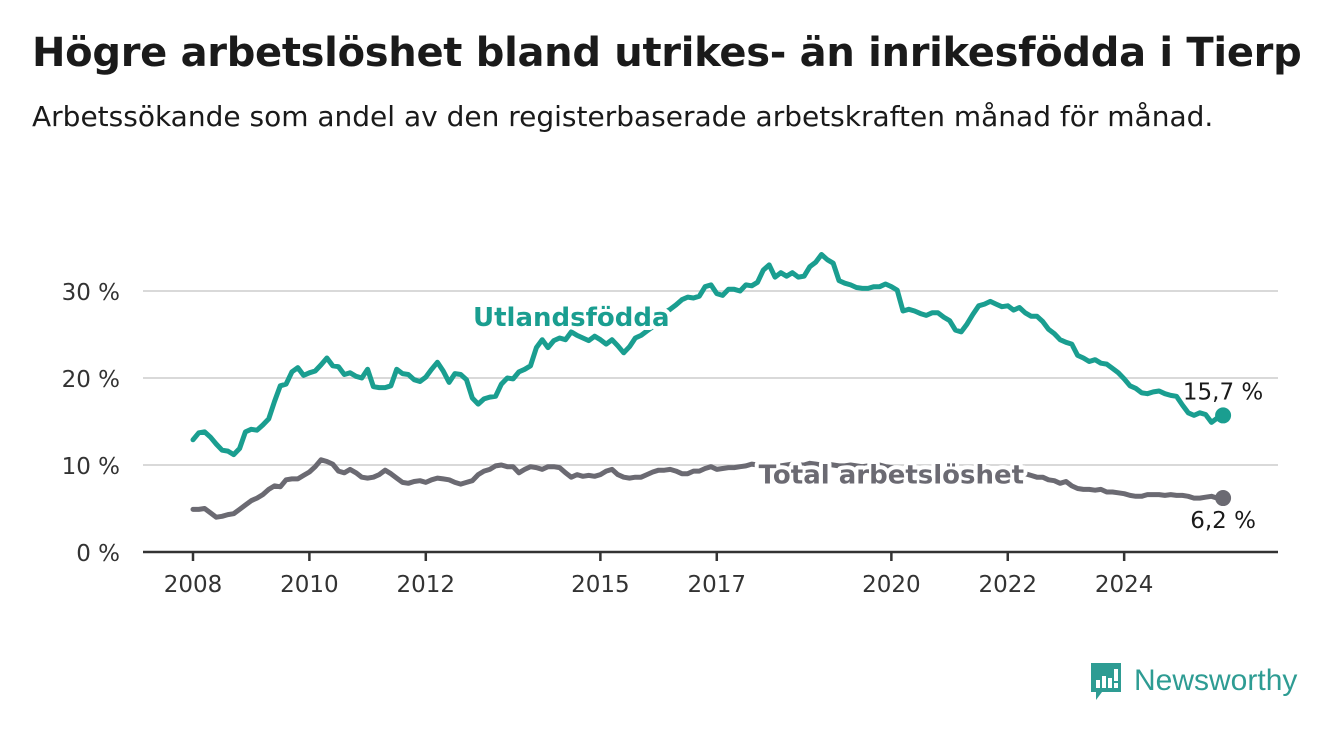  I want to click on end-point-utlandsf-dda, so click(1223, 415).